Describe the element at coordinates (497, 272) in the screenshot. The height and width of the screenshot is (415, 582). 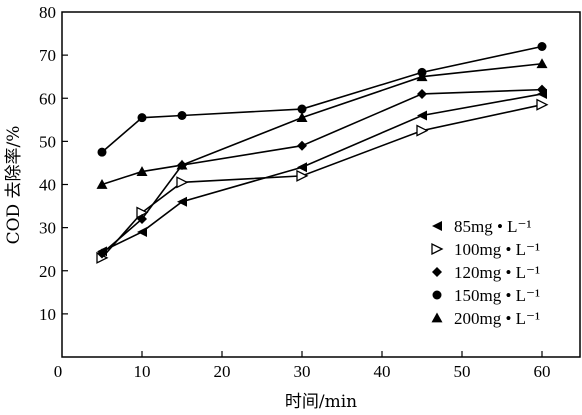
I see `legend-label-3: 120mg • L⁻¹` at that location.